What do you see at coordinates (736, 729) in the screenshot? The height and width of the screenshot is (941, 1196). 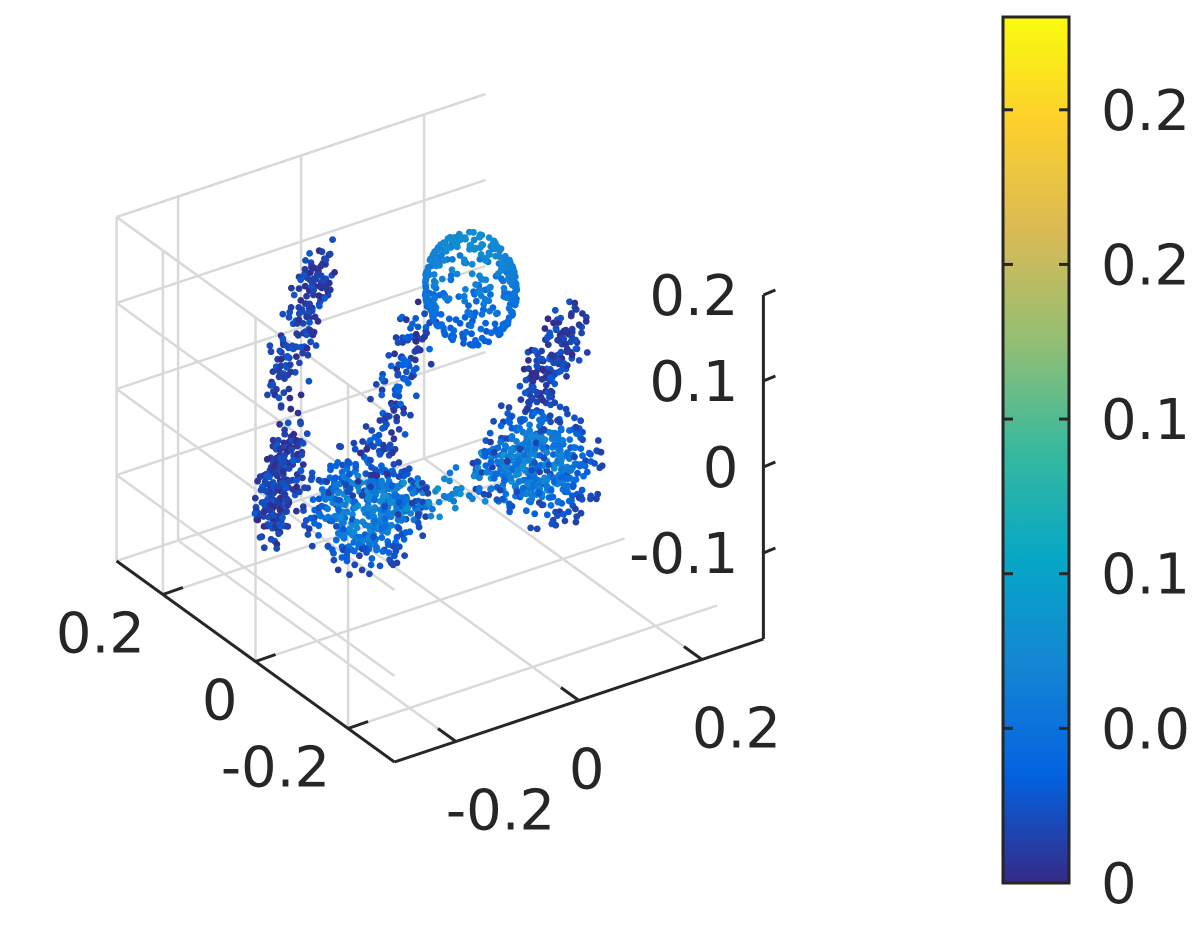 I see `x-tick-label: 0.2` at bounding box center [736, 729].